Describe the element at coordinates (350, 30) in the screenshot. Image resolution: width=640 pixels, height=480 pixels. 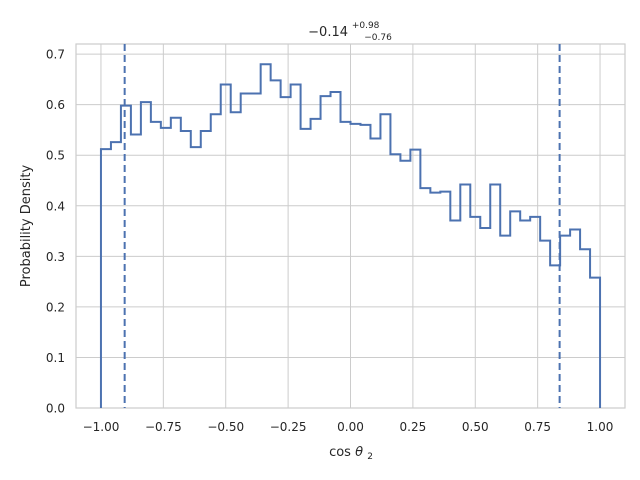
I see `chart-title: −0.14 +0.98 −0.76` at that location.